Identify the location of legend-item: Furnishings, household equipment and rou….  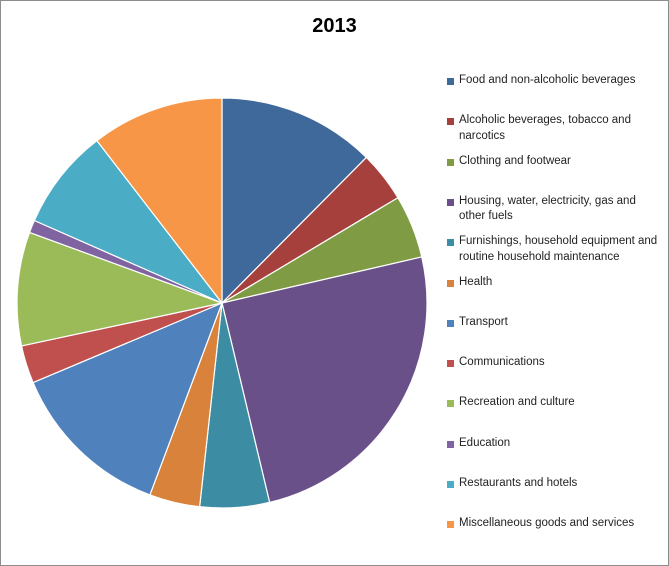
(554, 249).